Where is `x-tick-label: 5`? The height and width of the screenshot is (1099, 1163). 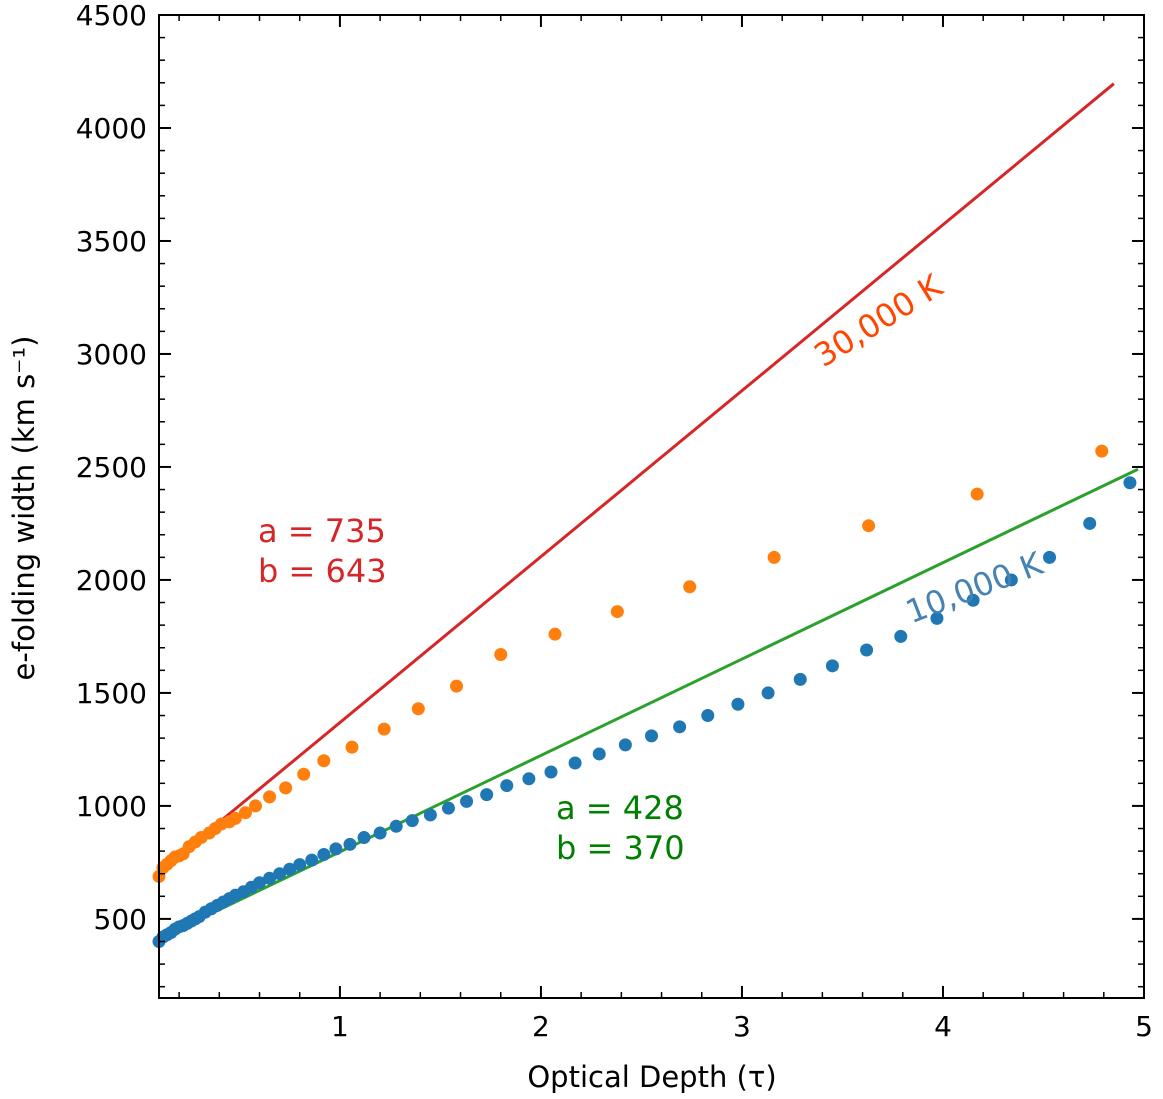 x-tick-label: 5 is located at coordinates (1144, 1026).